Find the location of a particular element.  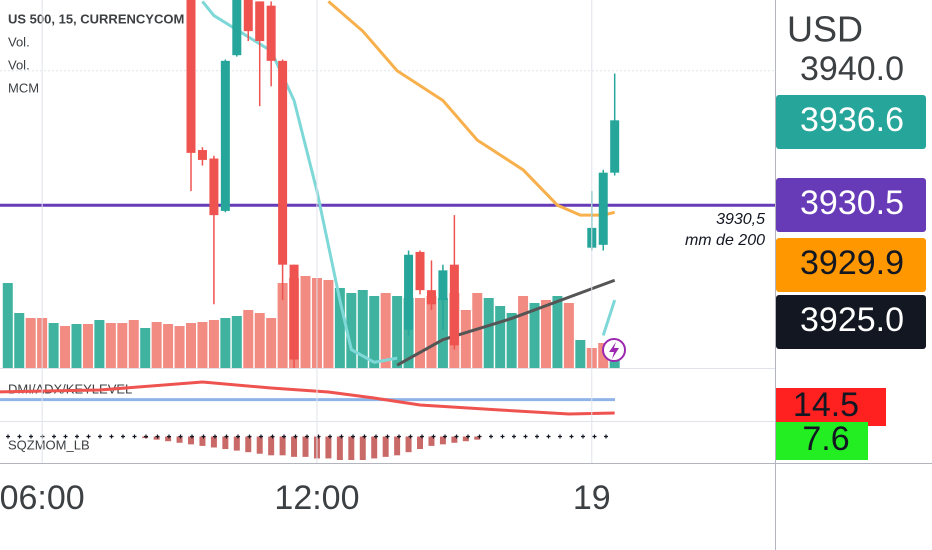

hline-sublabel: mm de 200 is located at coordinates (725, 240).